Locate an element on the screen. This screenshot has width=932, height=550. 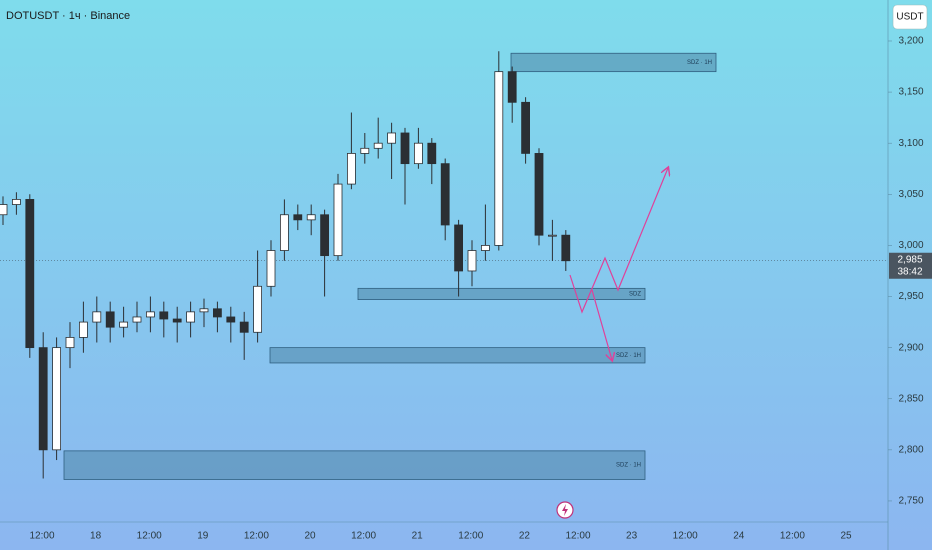
x-tick-label: 23 is located at coordinates (632, 536).